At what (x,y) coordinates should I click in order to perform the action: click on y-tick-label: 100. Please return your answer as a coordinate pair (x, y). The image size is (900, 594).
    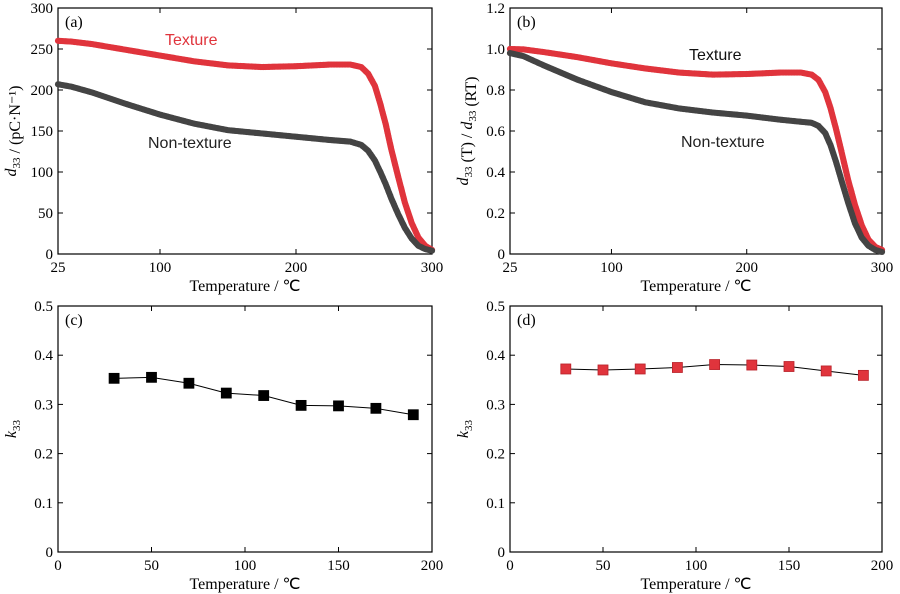
    Looking at the image, I should click on (42, 173).